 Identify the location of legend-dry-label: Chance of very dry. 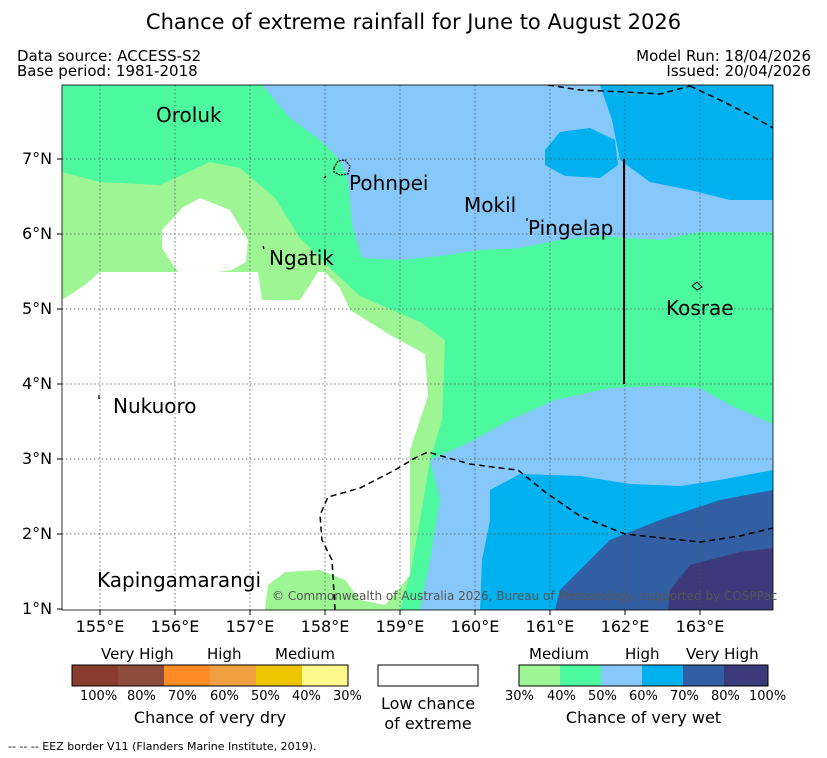
(210, 717).